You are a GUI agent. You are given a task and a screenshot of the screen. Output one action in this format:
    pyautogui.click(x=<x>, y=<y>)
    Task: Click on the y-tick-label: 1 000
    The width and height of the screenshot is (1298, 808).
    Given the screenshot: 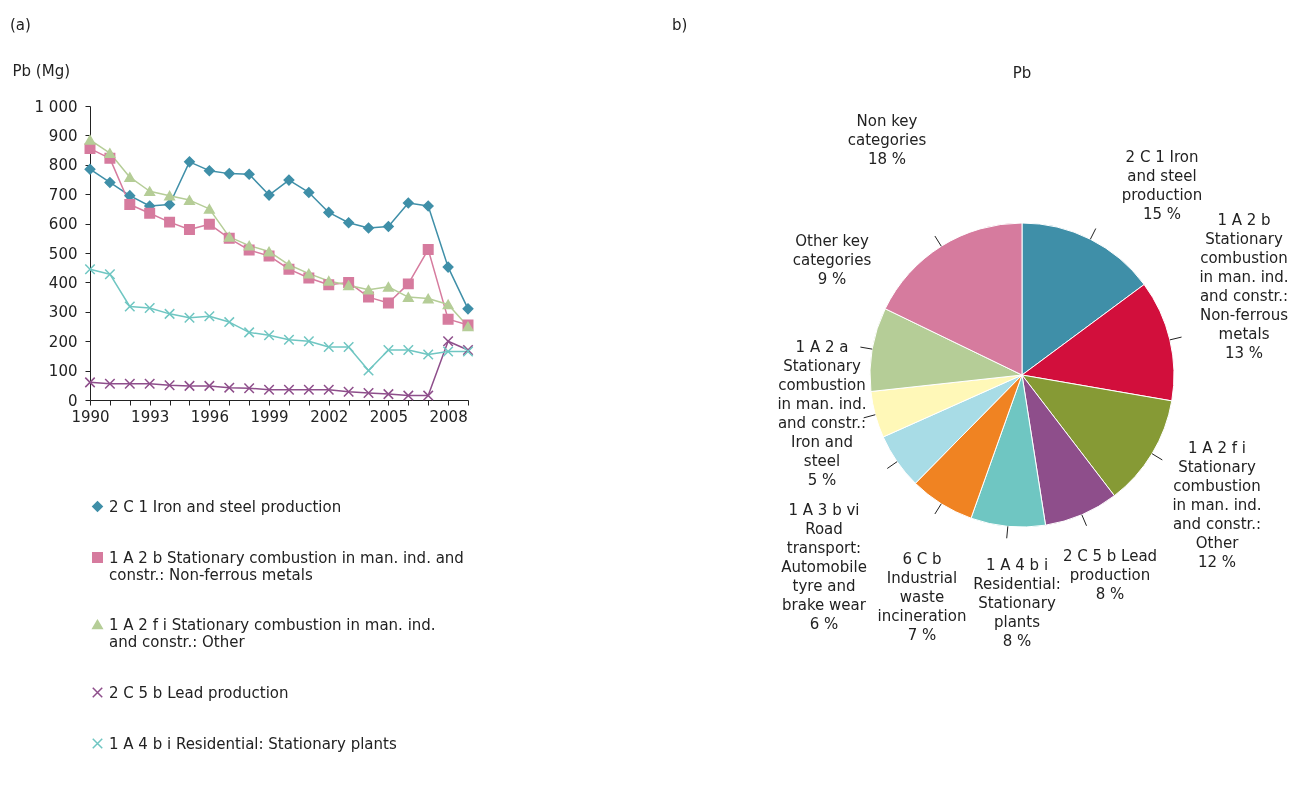 What is the action you would take?
    pyautogui.click(x=56, y=106)
    